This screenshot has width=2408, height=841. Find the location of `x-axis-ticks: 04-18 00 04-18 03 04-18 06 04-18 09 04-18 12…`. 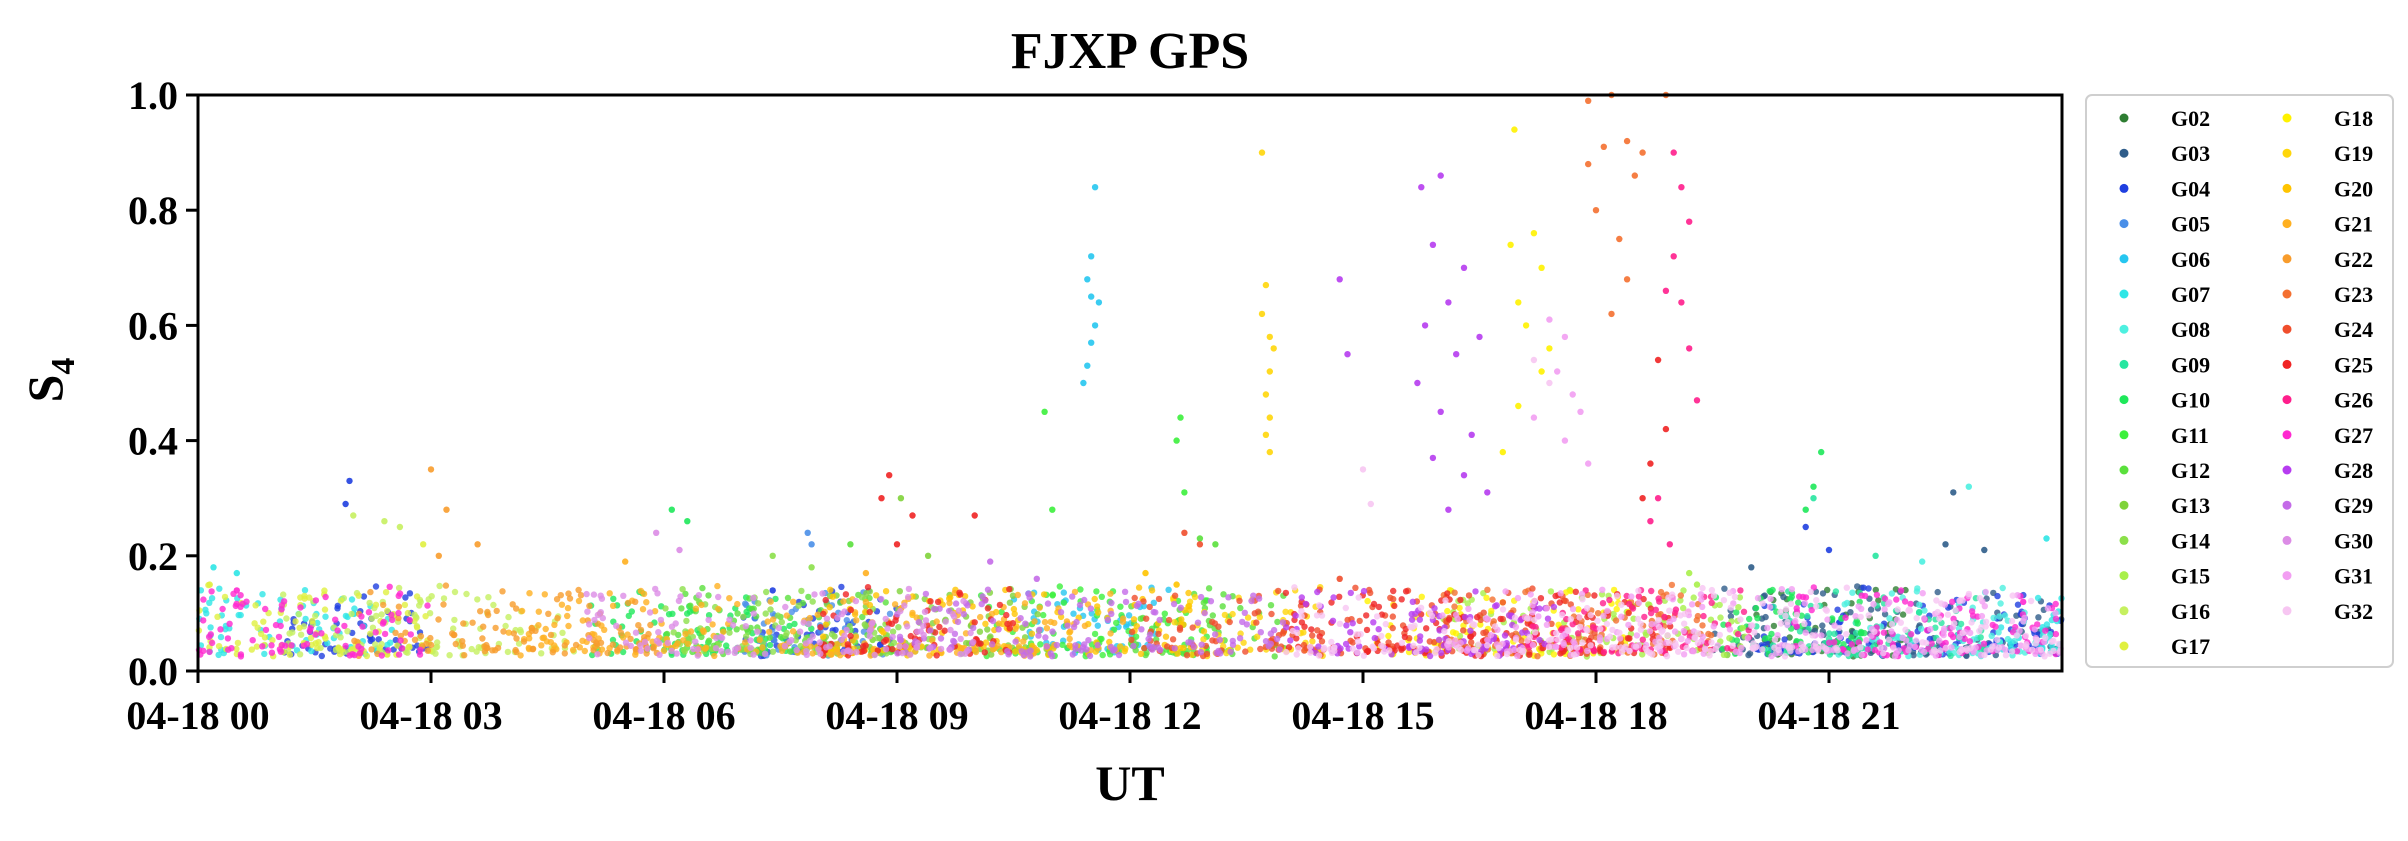

x-axis-ticks: 04-18 00 04-18 03 04-18 06 04-18 09 04-18 12… is located at coordinates (1013, 704).